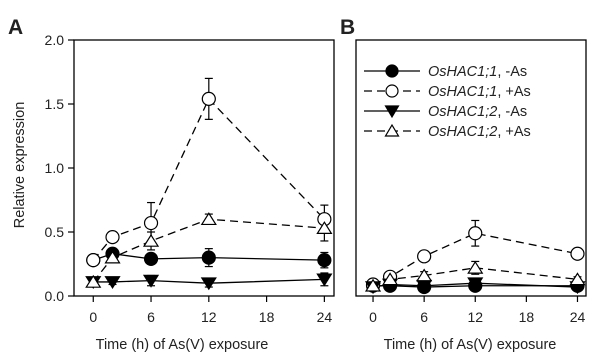  I want to click on panel-b-x-tick-label: 24, so click(578, 317).